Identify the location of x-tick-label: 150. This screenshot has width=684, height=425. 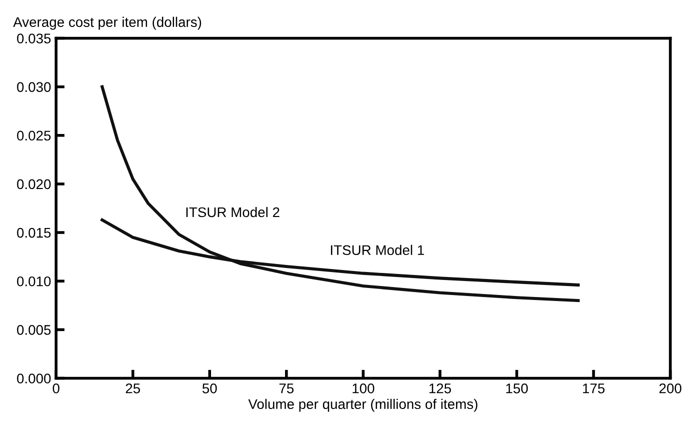
(517, 388).